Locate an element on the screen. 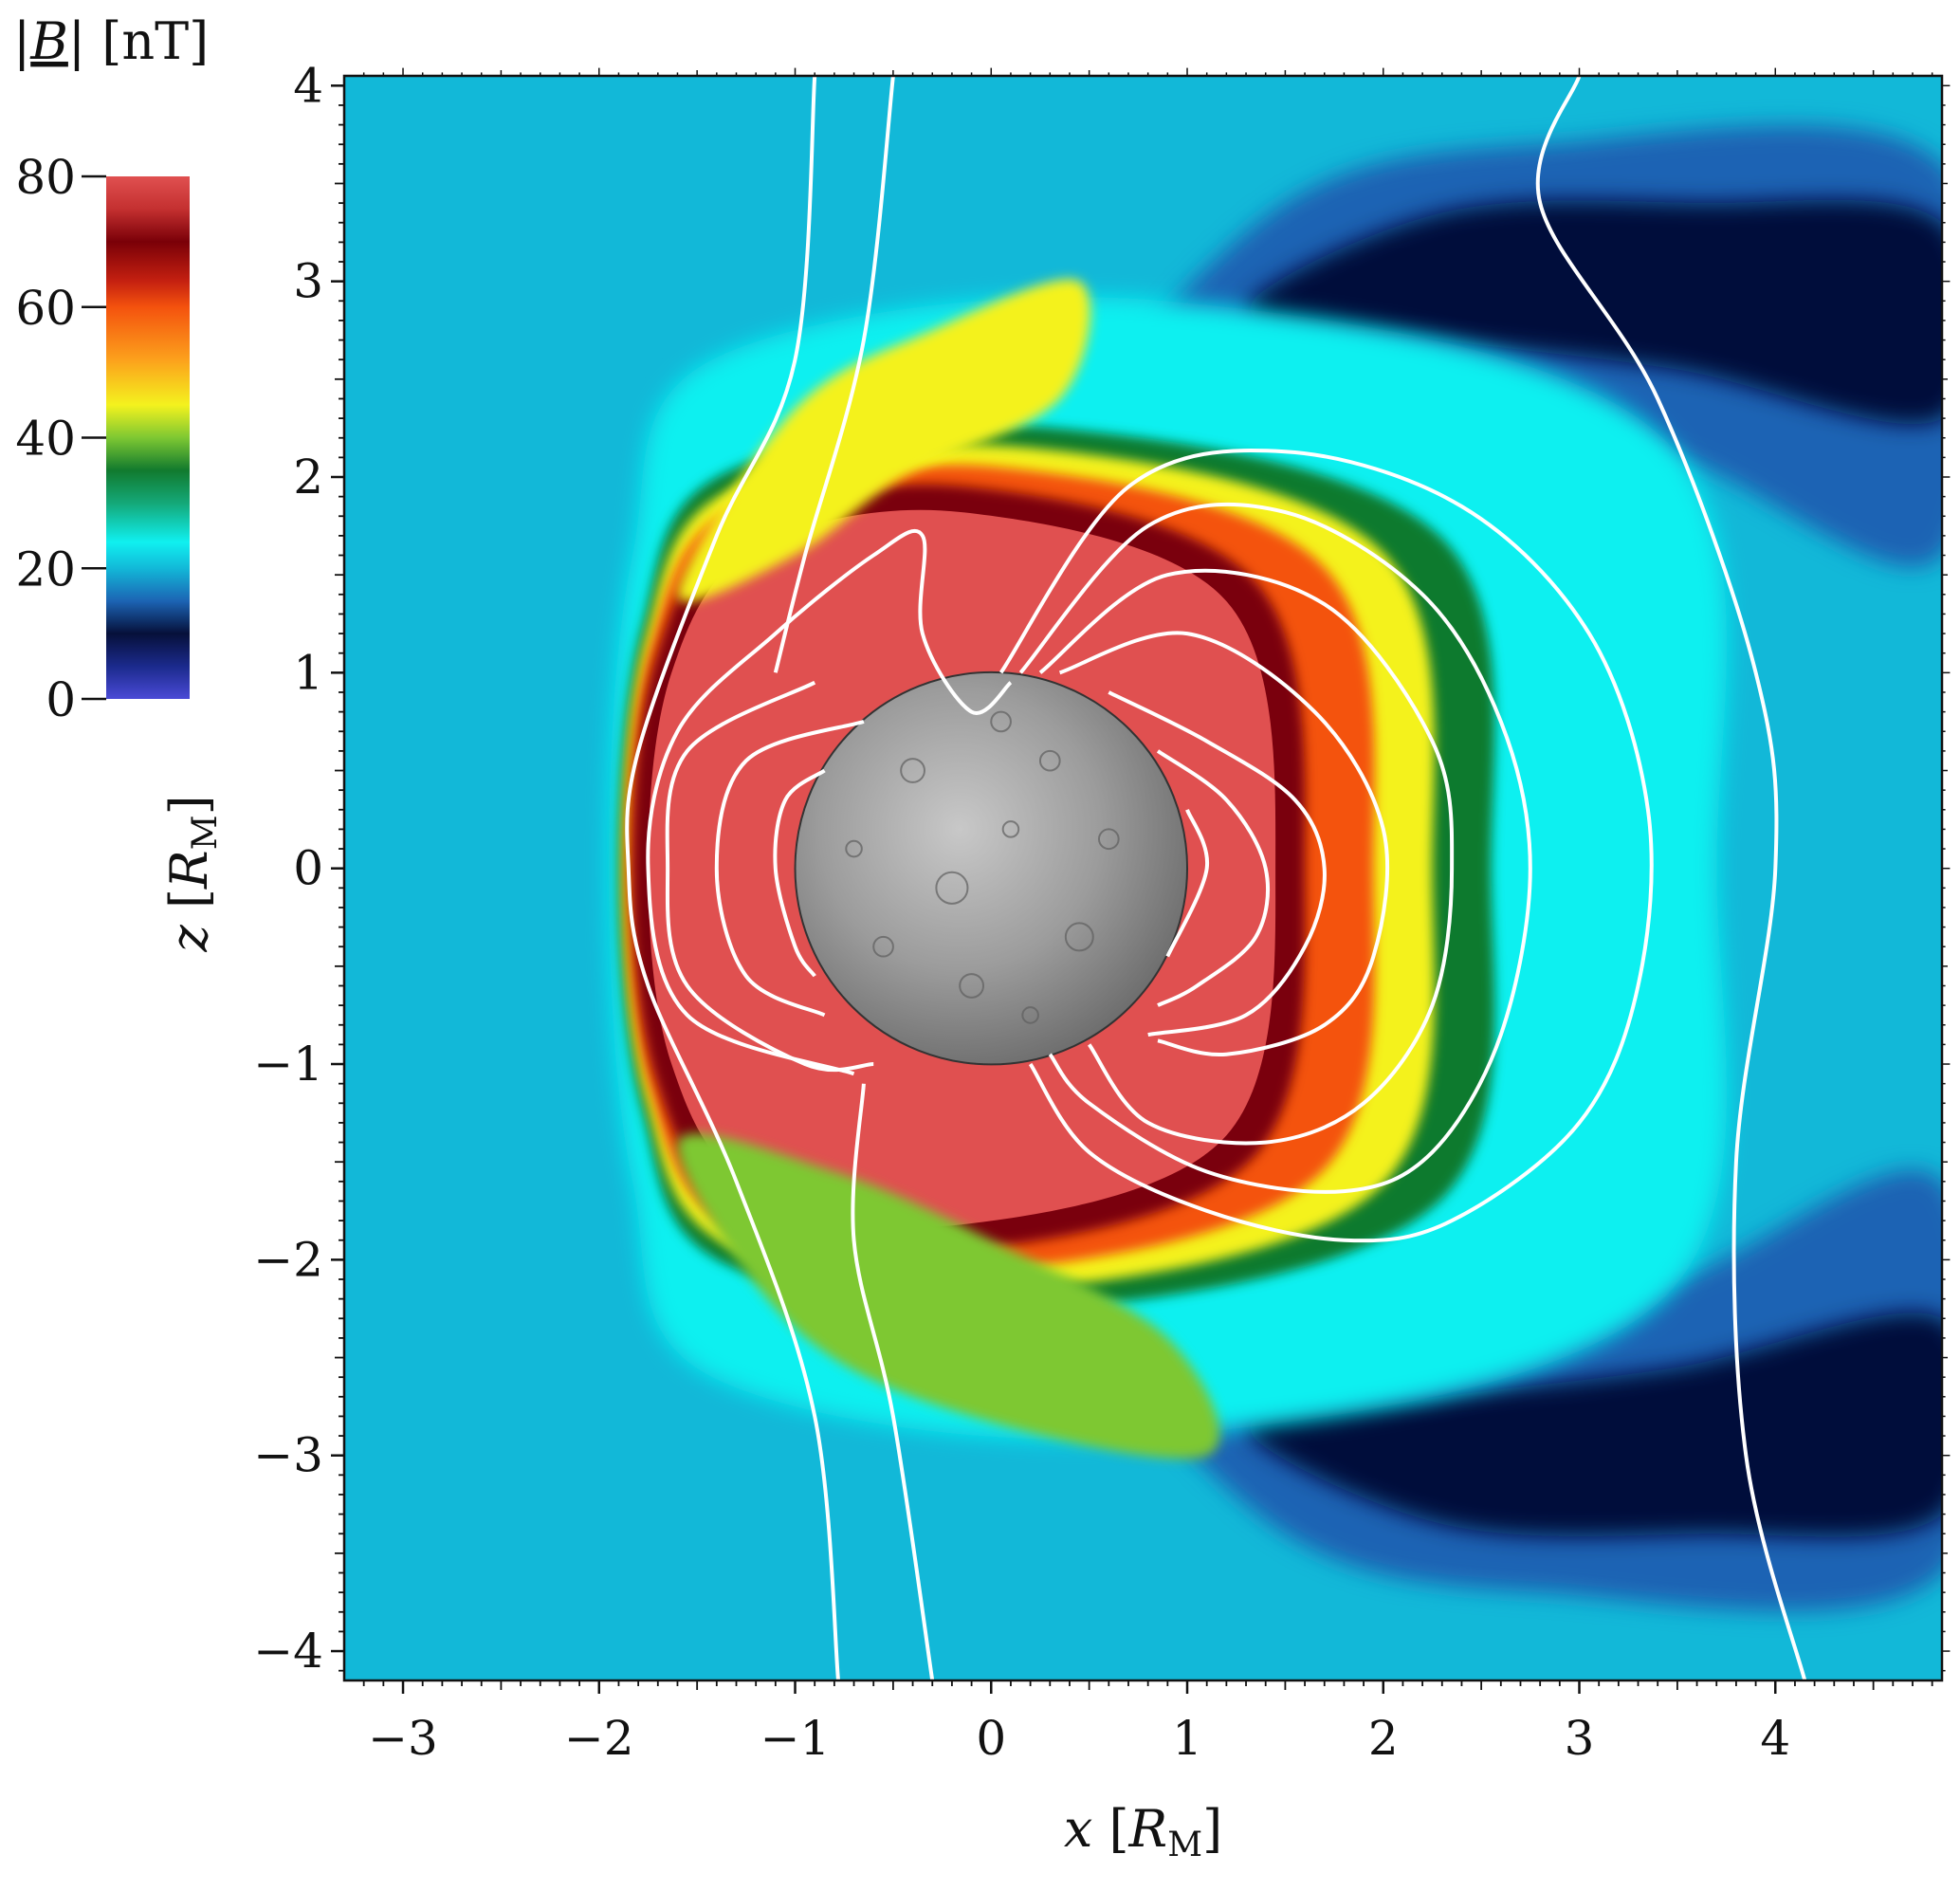  colorbar-tick-label: 40 is located at coordinates (45, 439).